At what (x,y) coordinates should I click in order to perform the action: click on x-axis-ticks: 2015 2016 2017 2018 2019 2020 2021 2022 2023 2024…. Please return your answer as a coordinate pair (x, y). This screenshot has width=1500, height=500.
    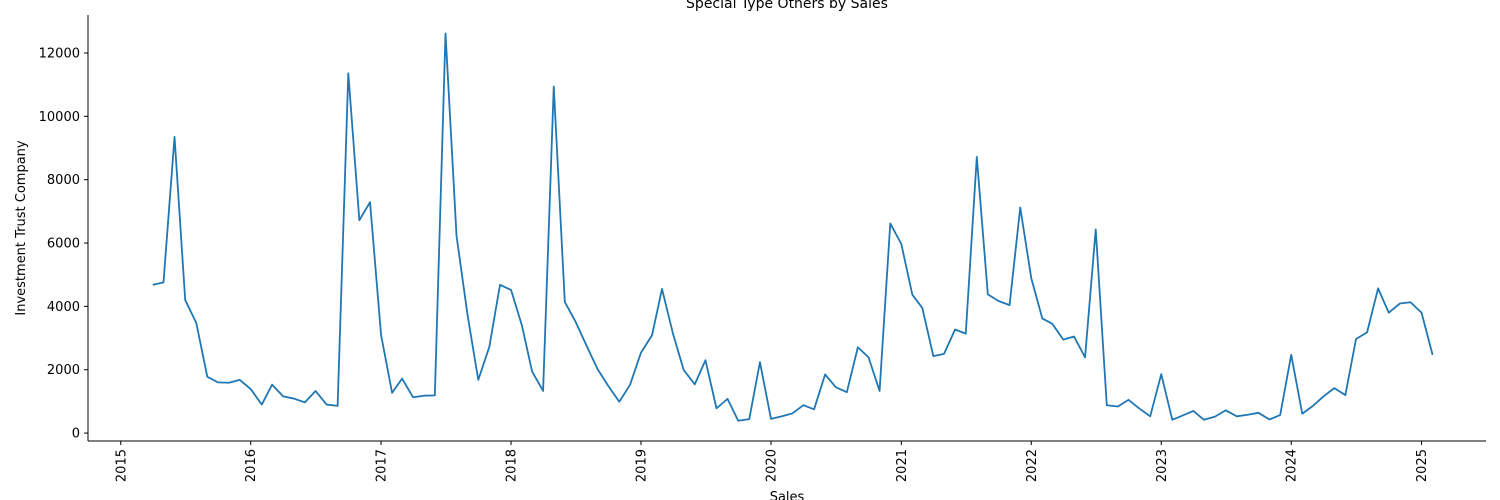
    Looking at the image, I should click on (772, 461).